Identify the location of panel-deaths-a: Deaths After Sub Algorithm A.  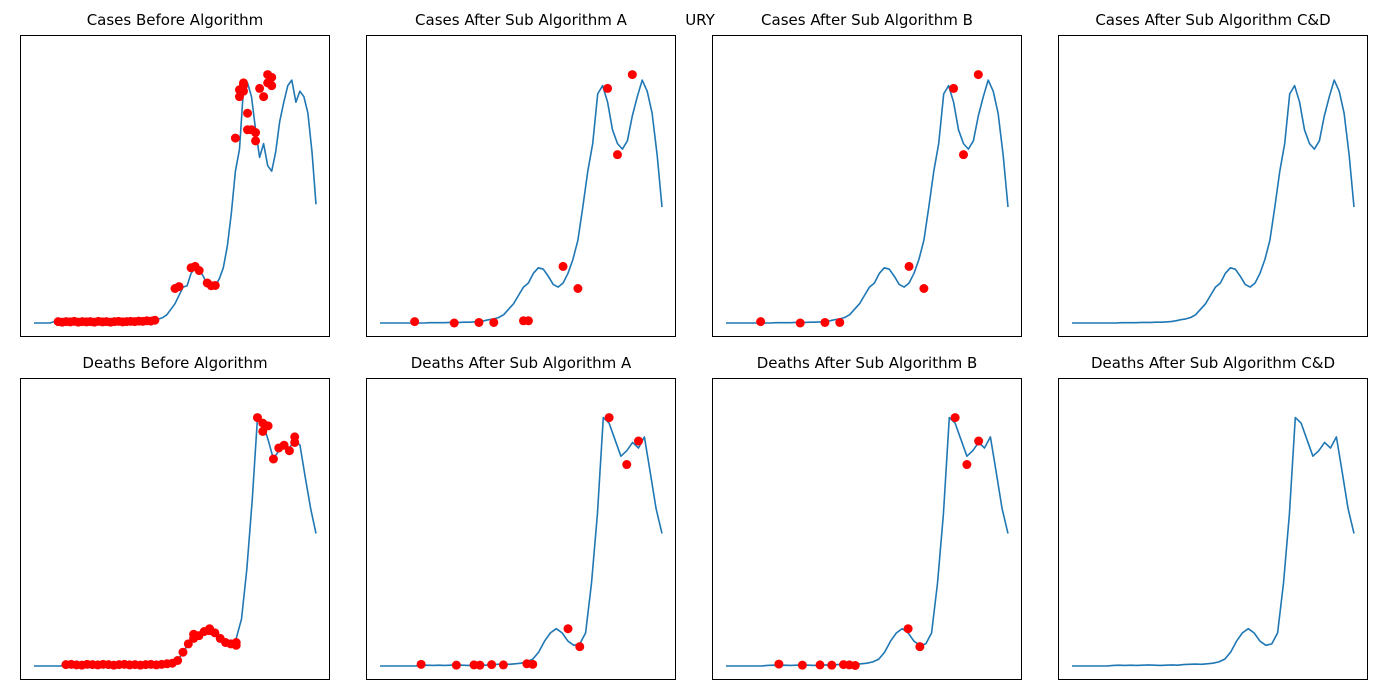
(521, 517).